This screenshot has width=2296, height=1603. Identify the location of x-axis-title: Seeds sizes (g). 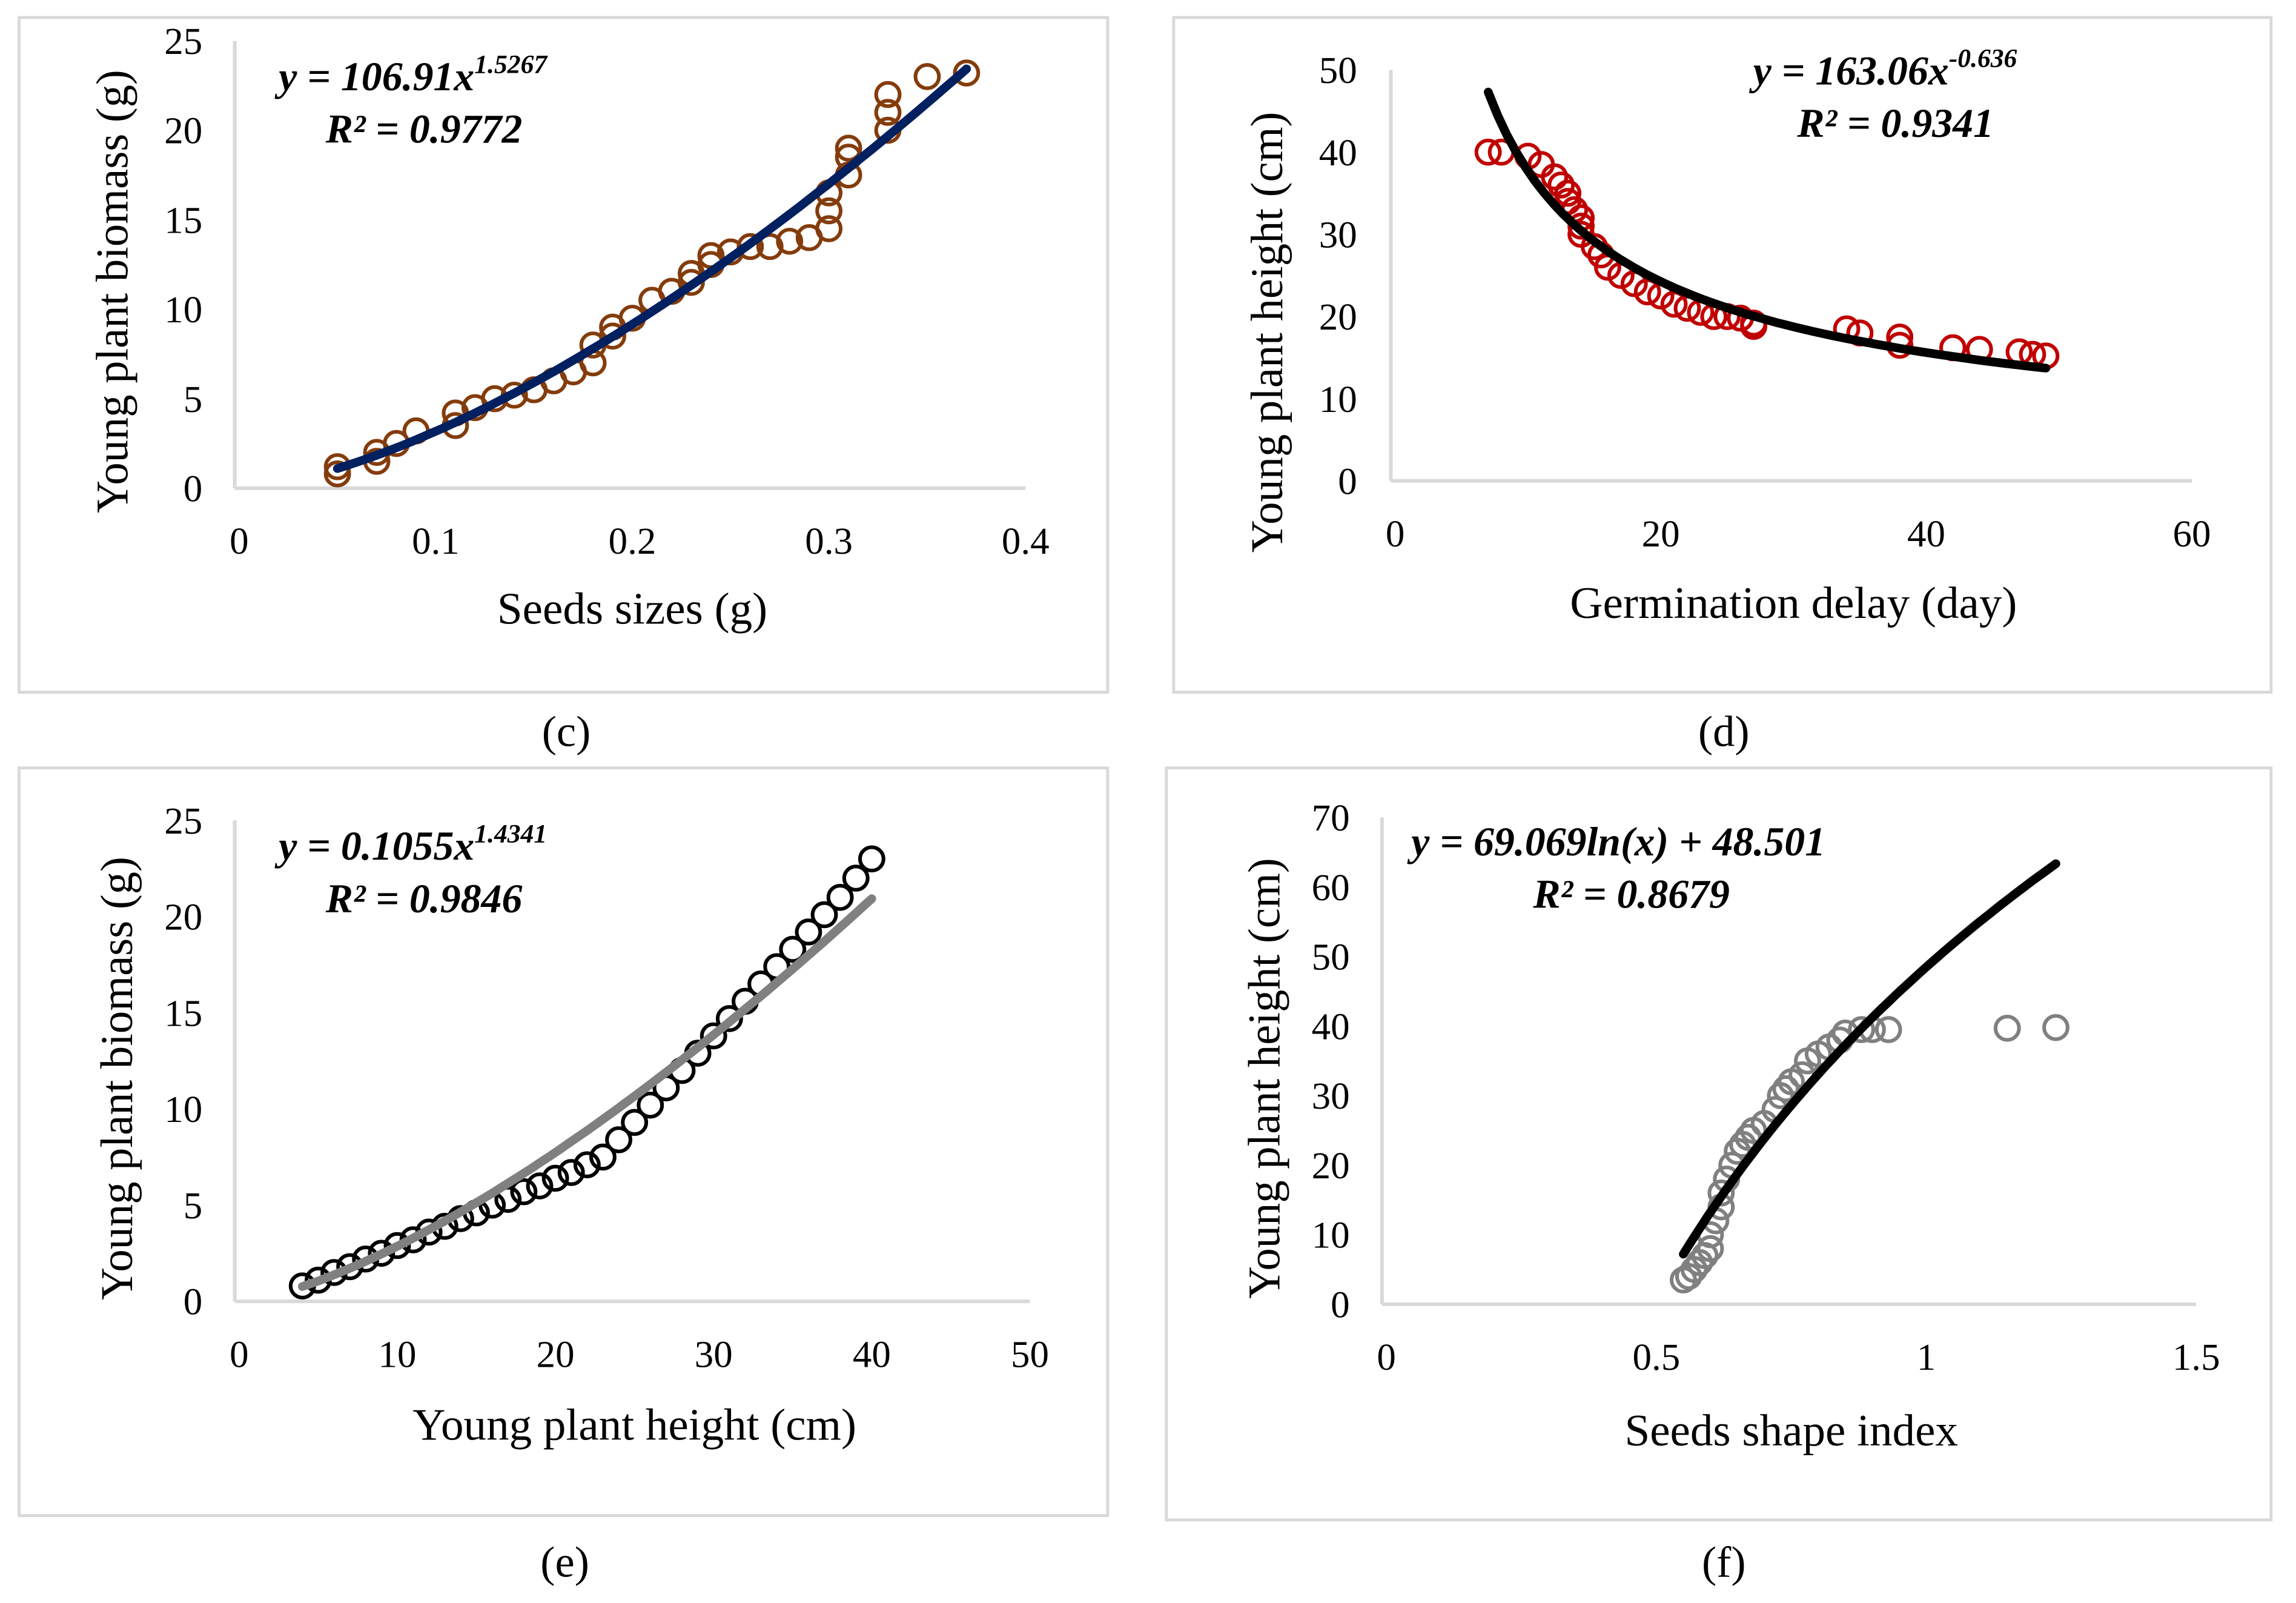
(632, 609).